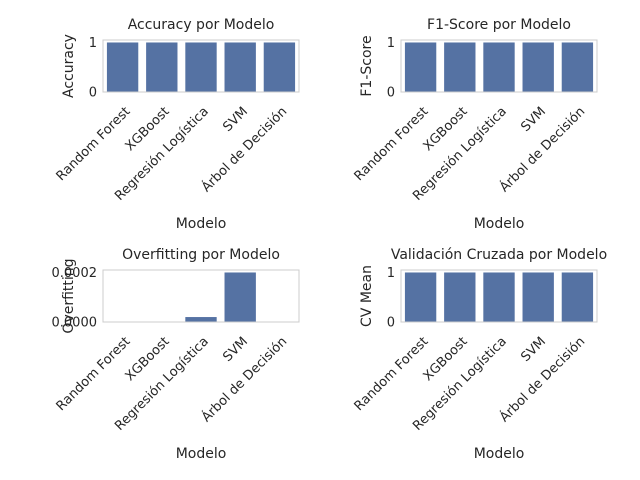 The height and width of the screenshot is (480, 640). I want to click on chart-accuracy-bar-random-forest, so click(122, 67).